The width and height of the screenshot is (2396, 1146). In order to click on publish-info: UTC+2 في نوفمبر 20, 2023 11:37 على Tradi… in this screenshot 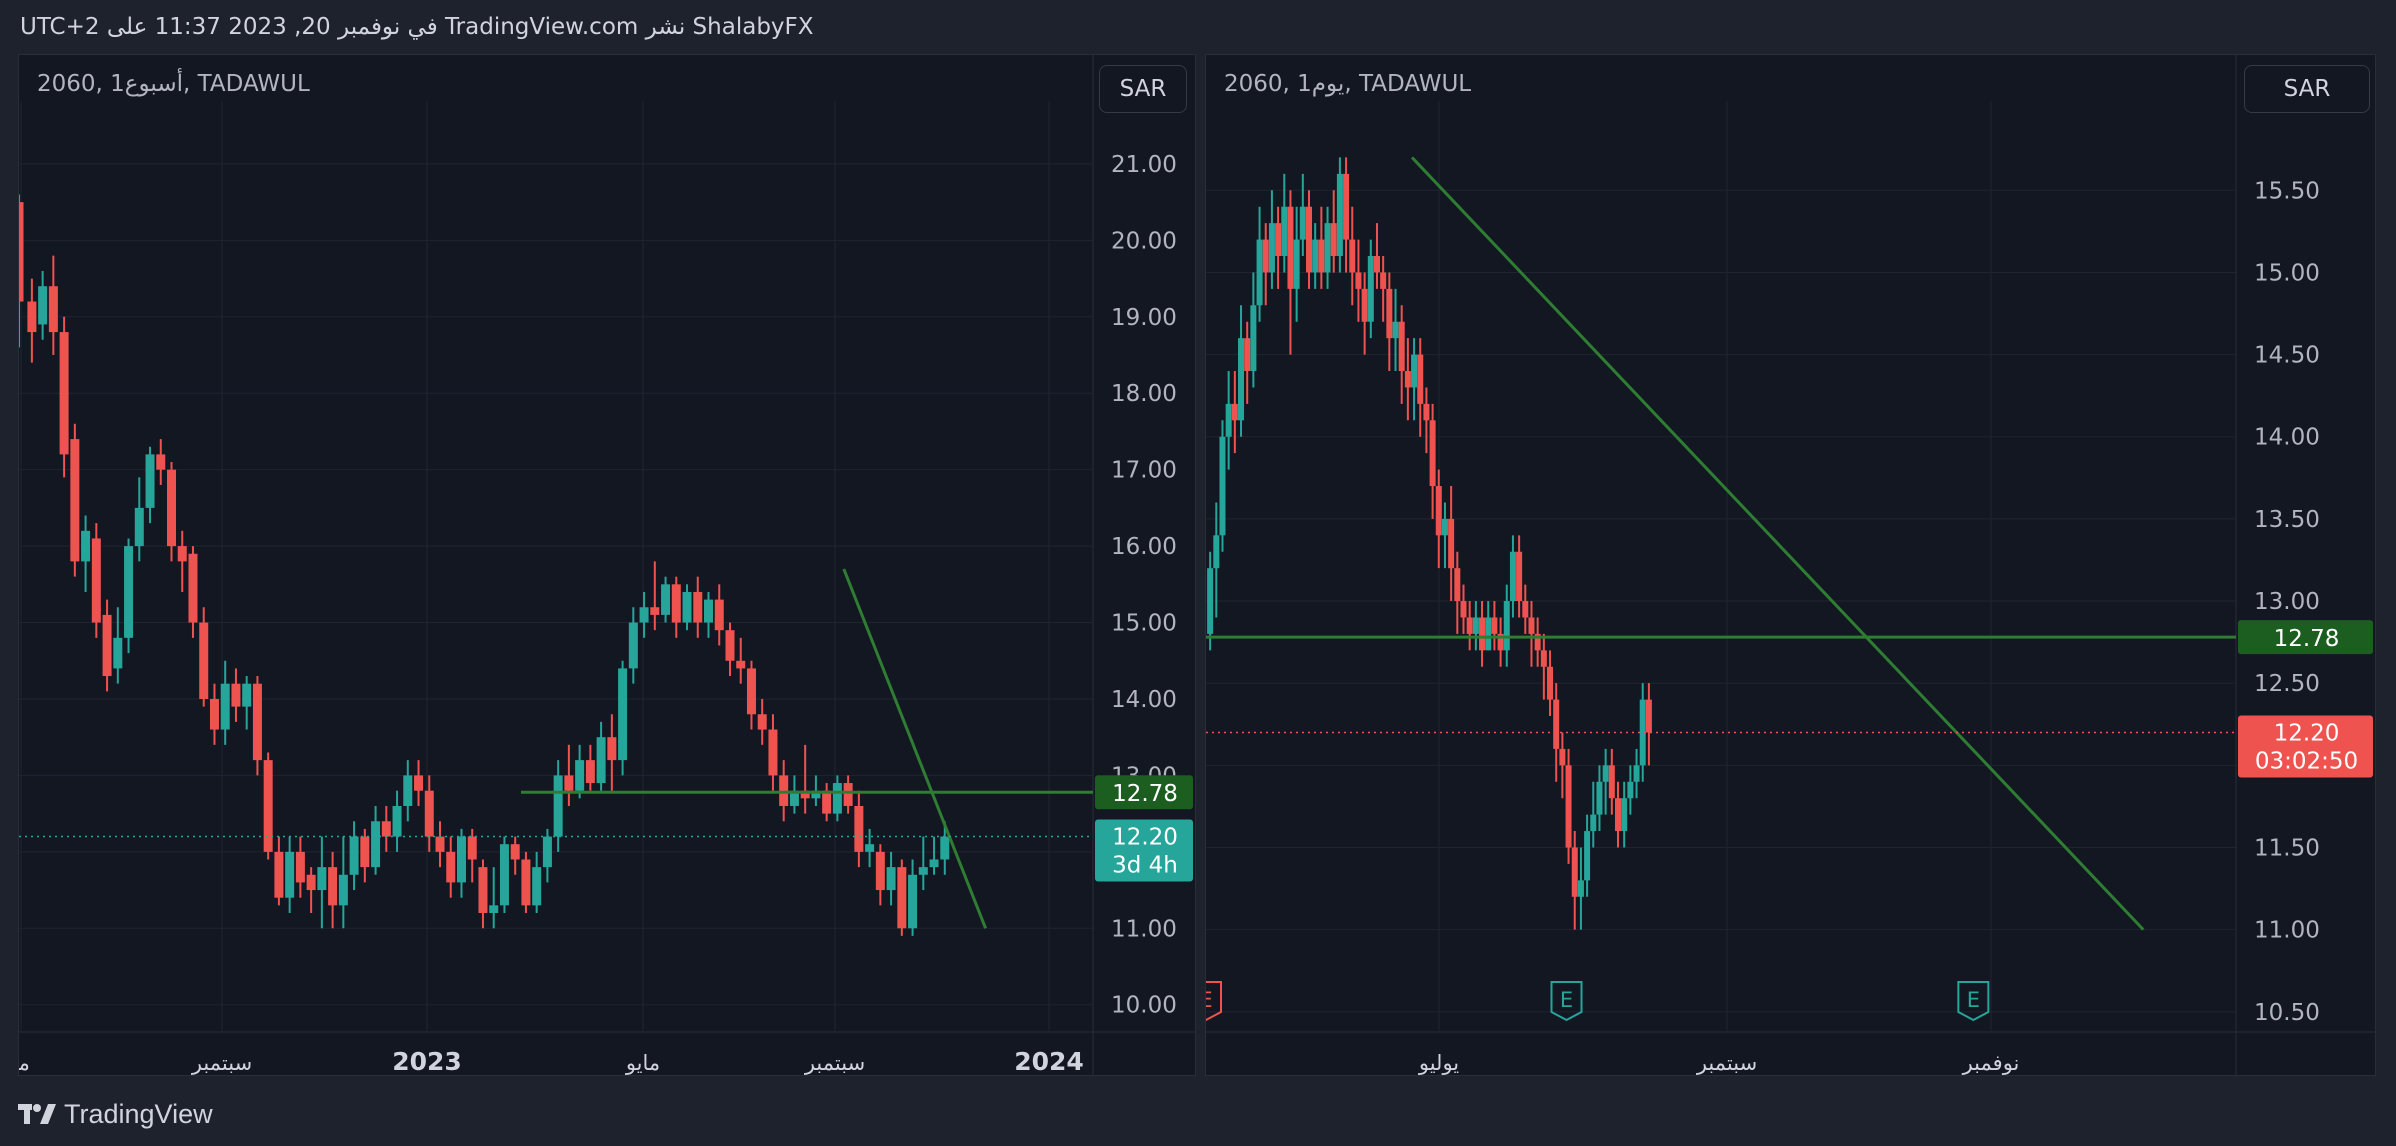, I will do `click(417, 27)`.